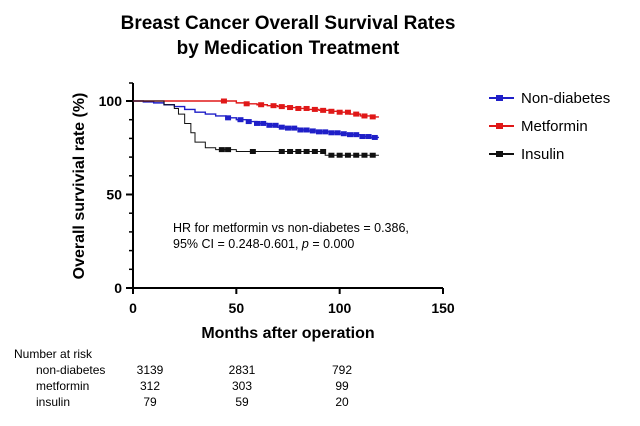 The width and height of the screenshot is (640, 426). I want to click on confidence-interval-annotation: 95% CI = 0.248-0.601, p = 0.000, so click(263, 244).